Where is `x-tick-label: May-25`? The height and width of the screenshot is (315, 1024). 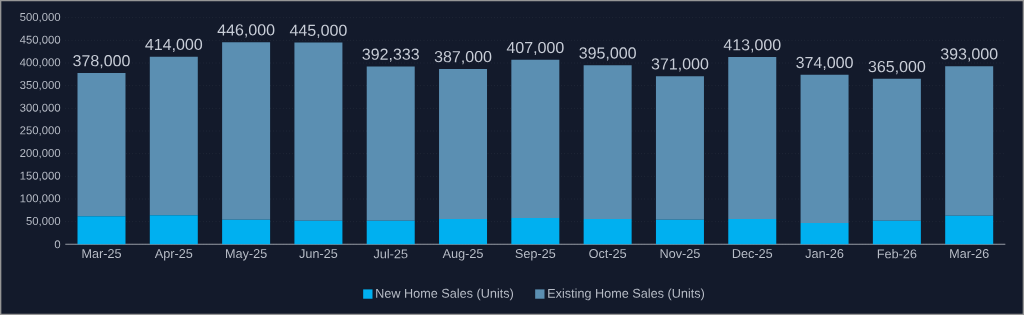 x-tick-label: May-25 is located at coordinates (246, 255).